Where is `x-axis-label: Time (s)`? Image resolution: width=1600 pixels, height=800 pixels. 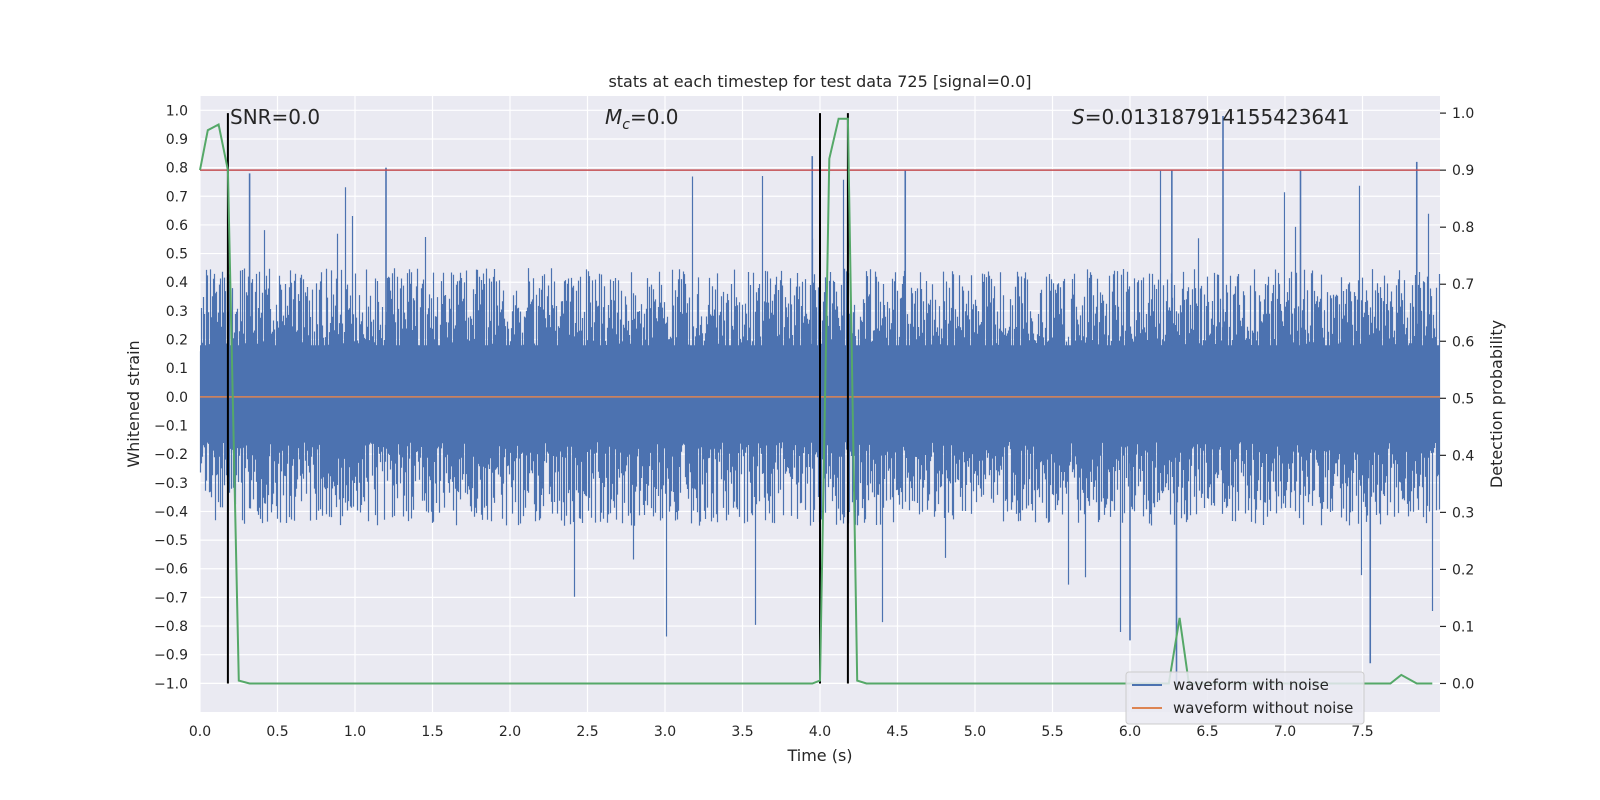 x-axis-label: Time (s) is located at coordinates (819, 755).